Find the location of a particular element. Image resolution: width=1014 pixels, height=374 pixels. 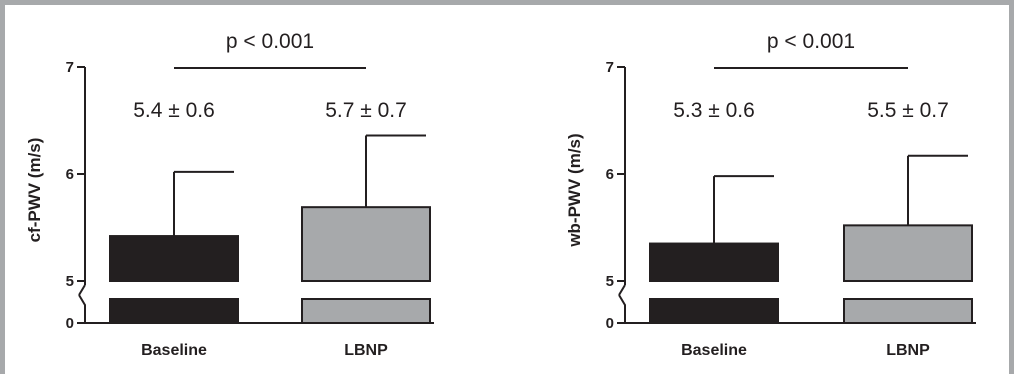

y-axis-title-1: cf-PWV (m/s) is located at coordinates (34, 190).